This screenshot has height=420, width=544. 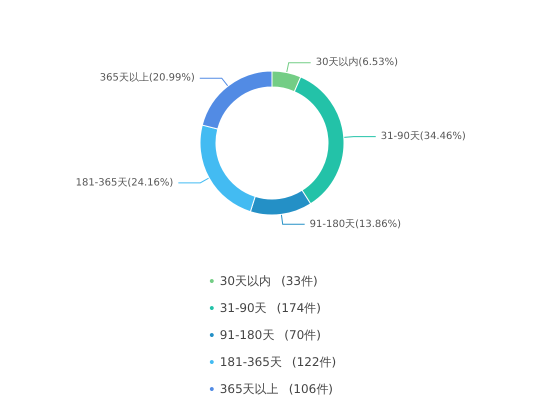 I want to click on category-label: 91-180天(13.86%), so click(x=356, y=224).